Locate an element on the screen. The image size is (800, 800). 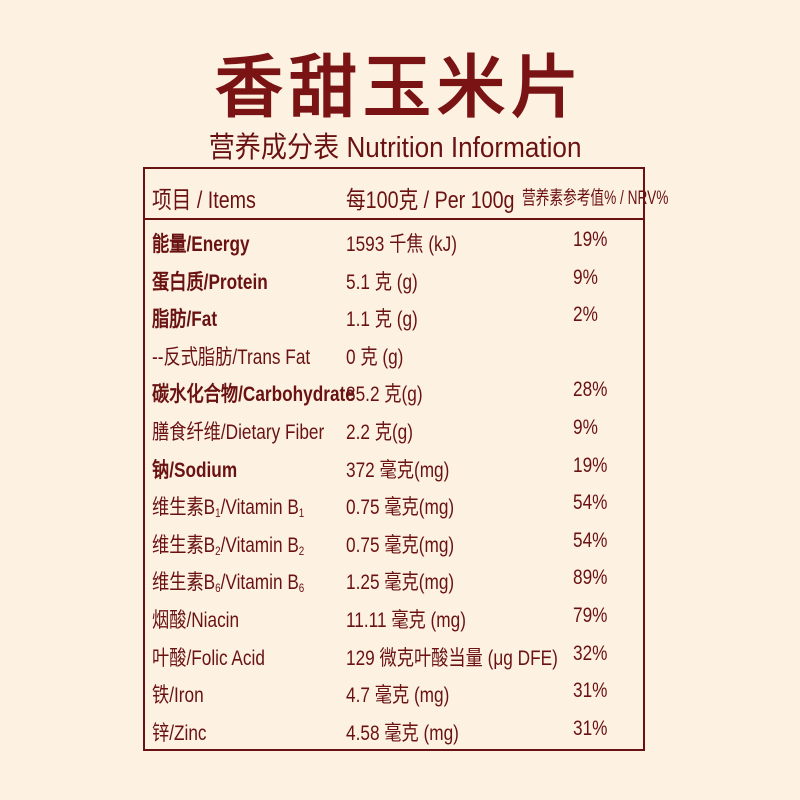
label-part: 碳水化合物/Carbohydrate is located at coordinates (253, 395).